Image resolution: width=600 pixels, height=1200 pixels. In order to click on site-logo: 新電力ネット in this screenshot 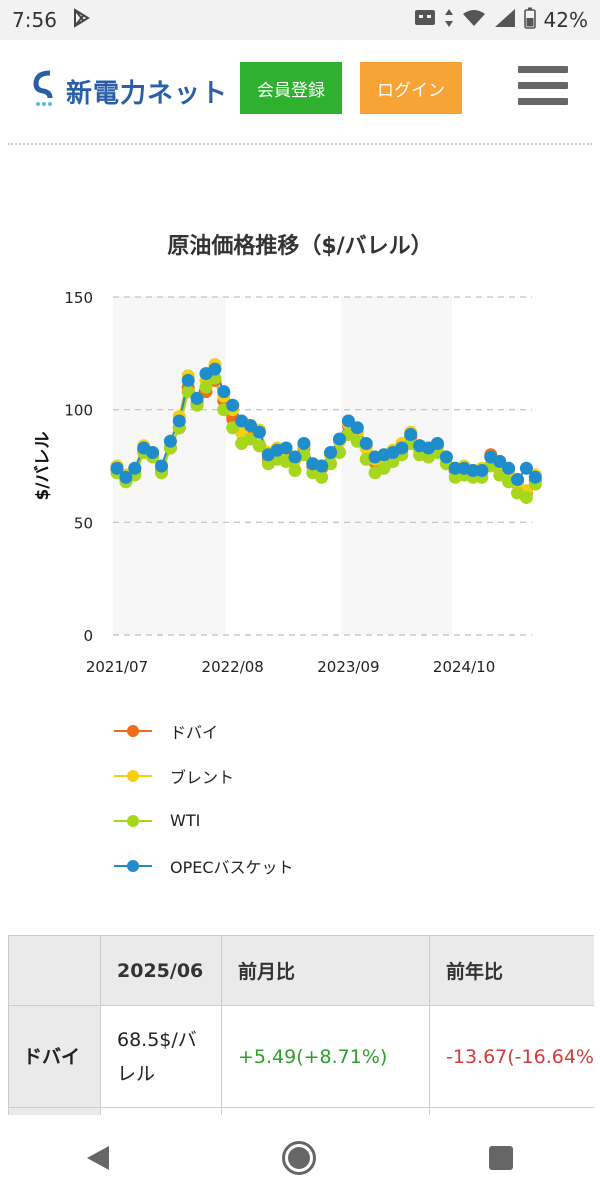, I will do `click(129, 91)`.